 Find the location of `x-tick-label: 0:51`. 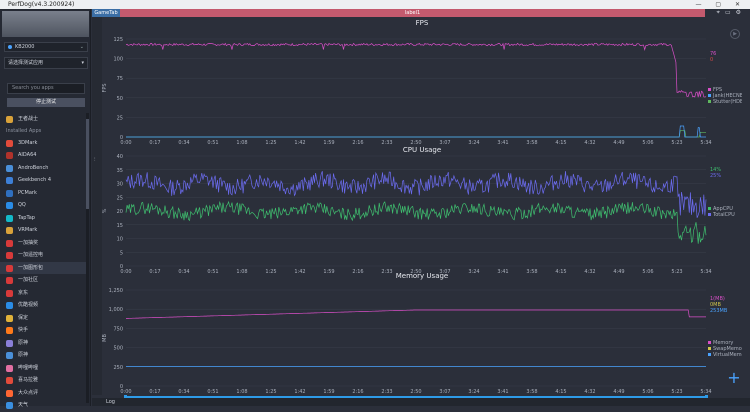

x-tick-label: 0:51 is located at coordinates (212, 143).